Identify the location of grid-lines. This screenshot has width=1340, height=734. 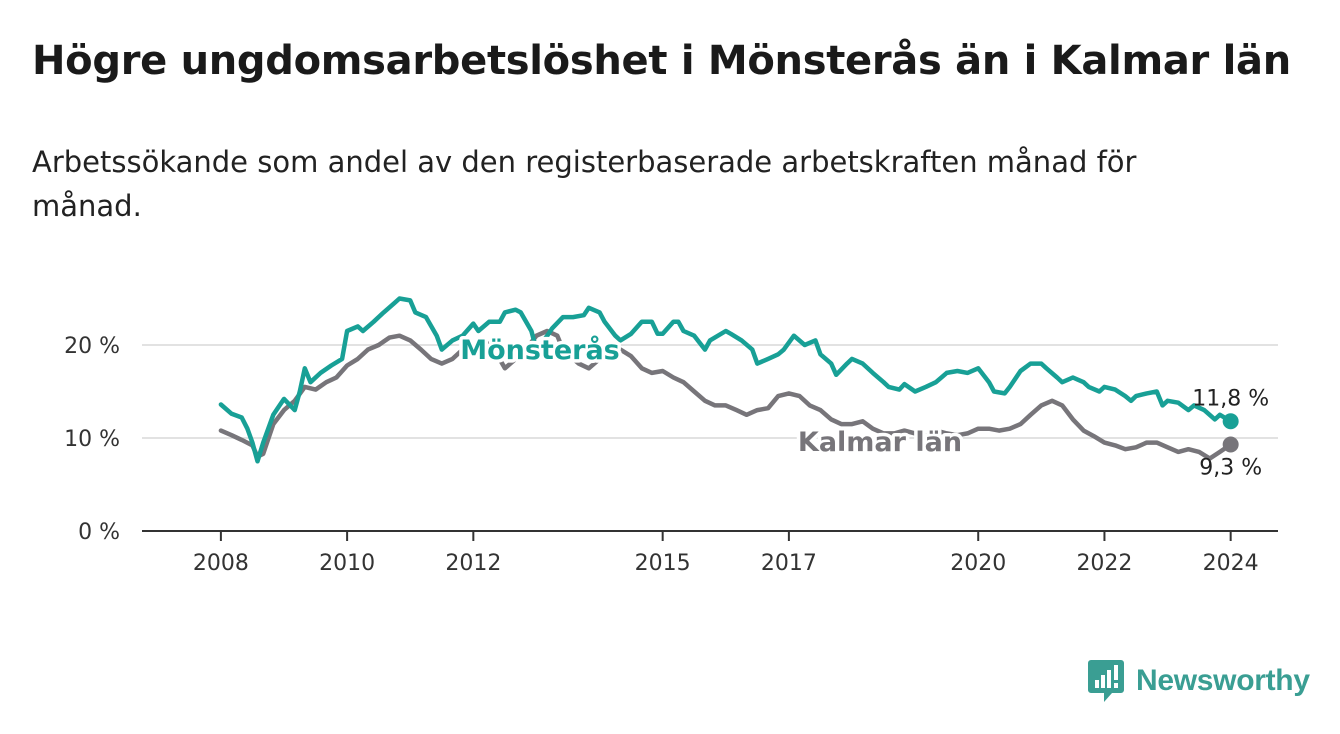
(710, 391).